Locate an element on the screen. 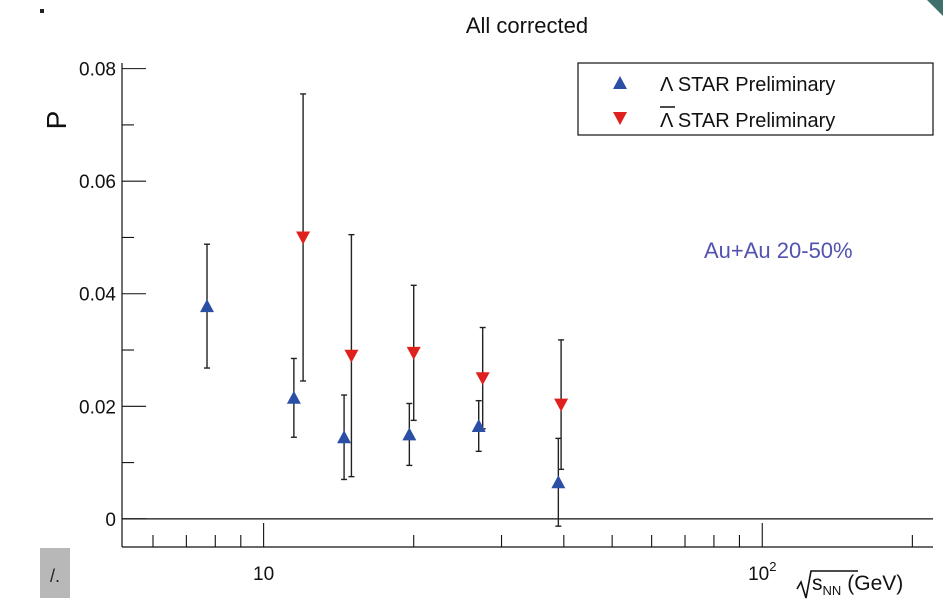  y-tick-label: 0.02 is located at coordinates (97, 407).